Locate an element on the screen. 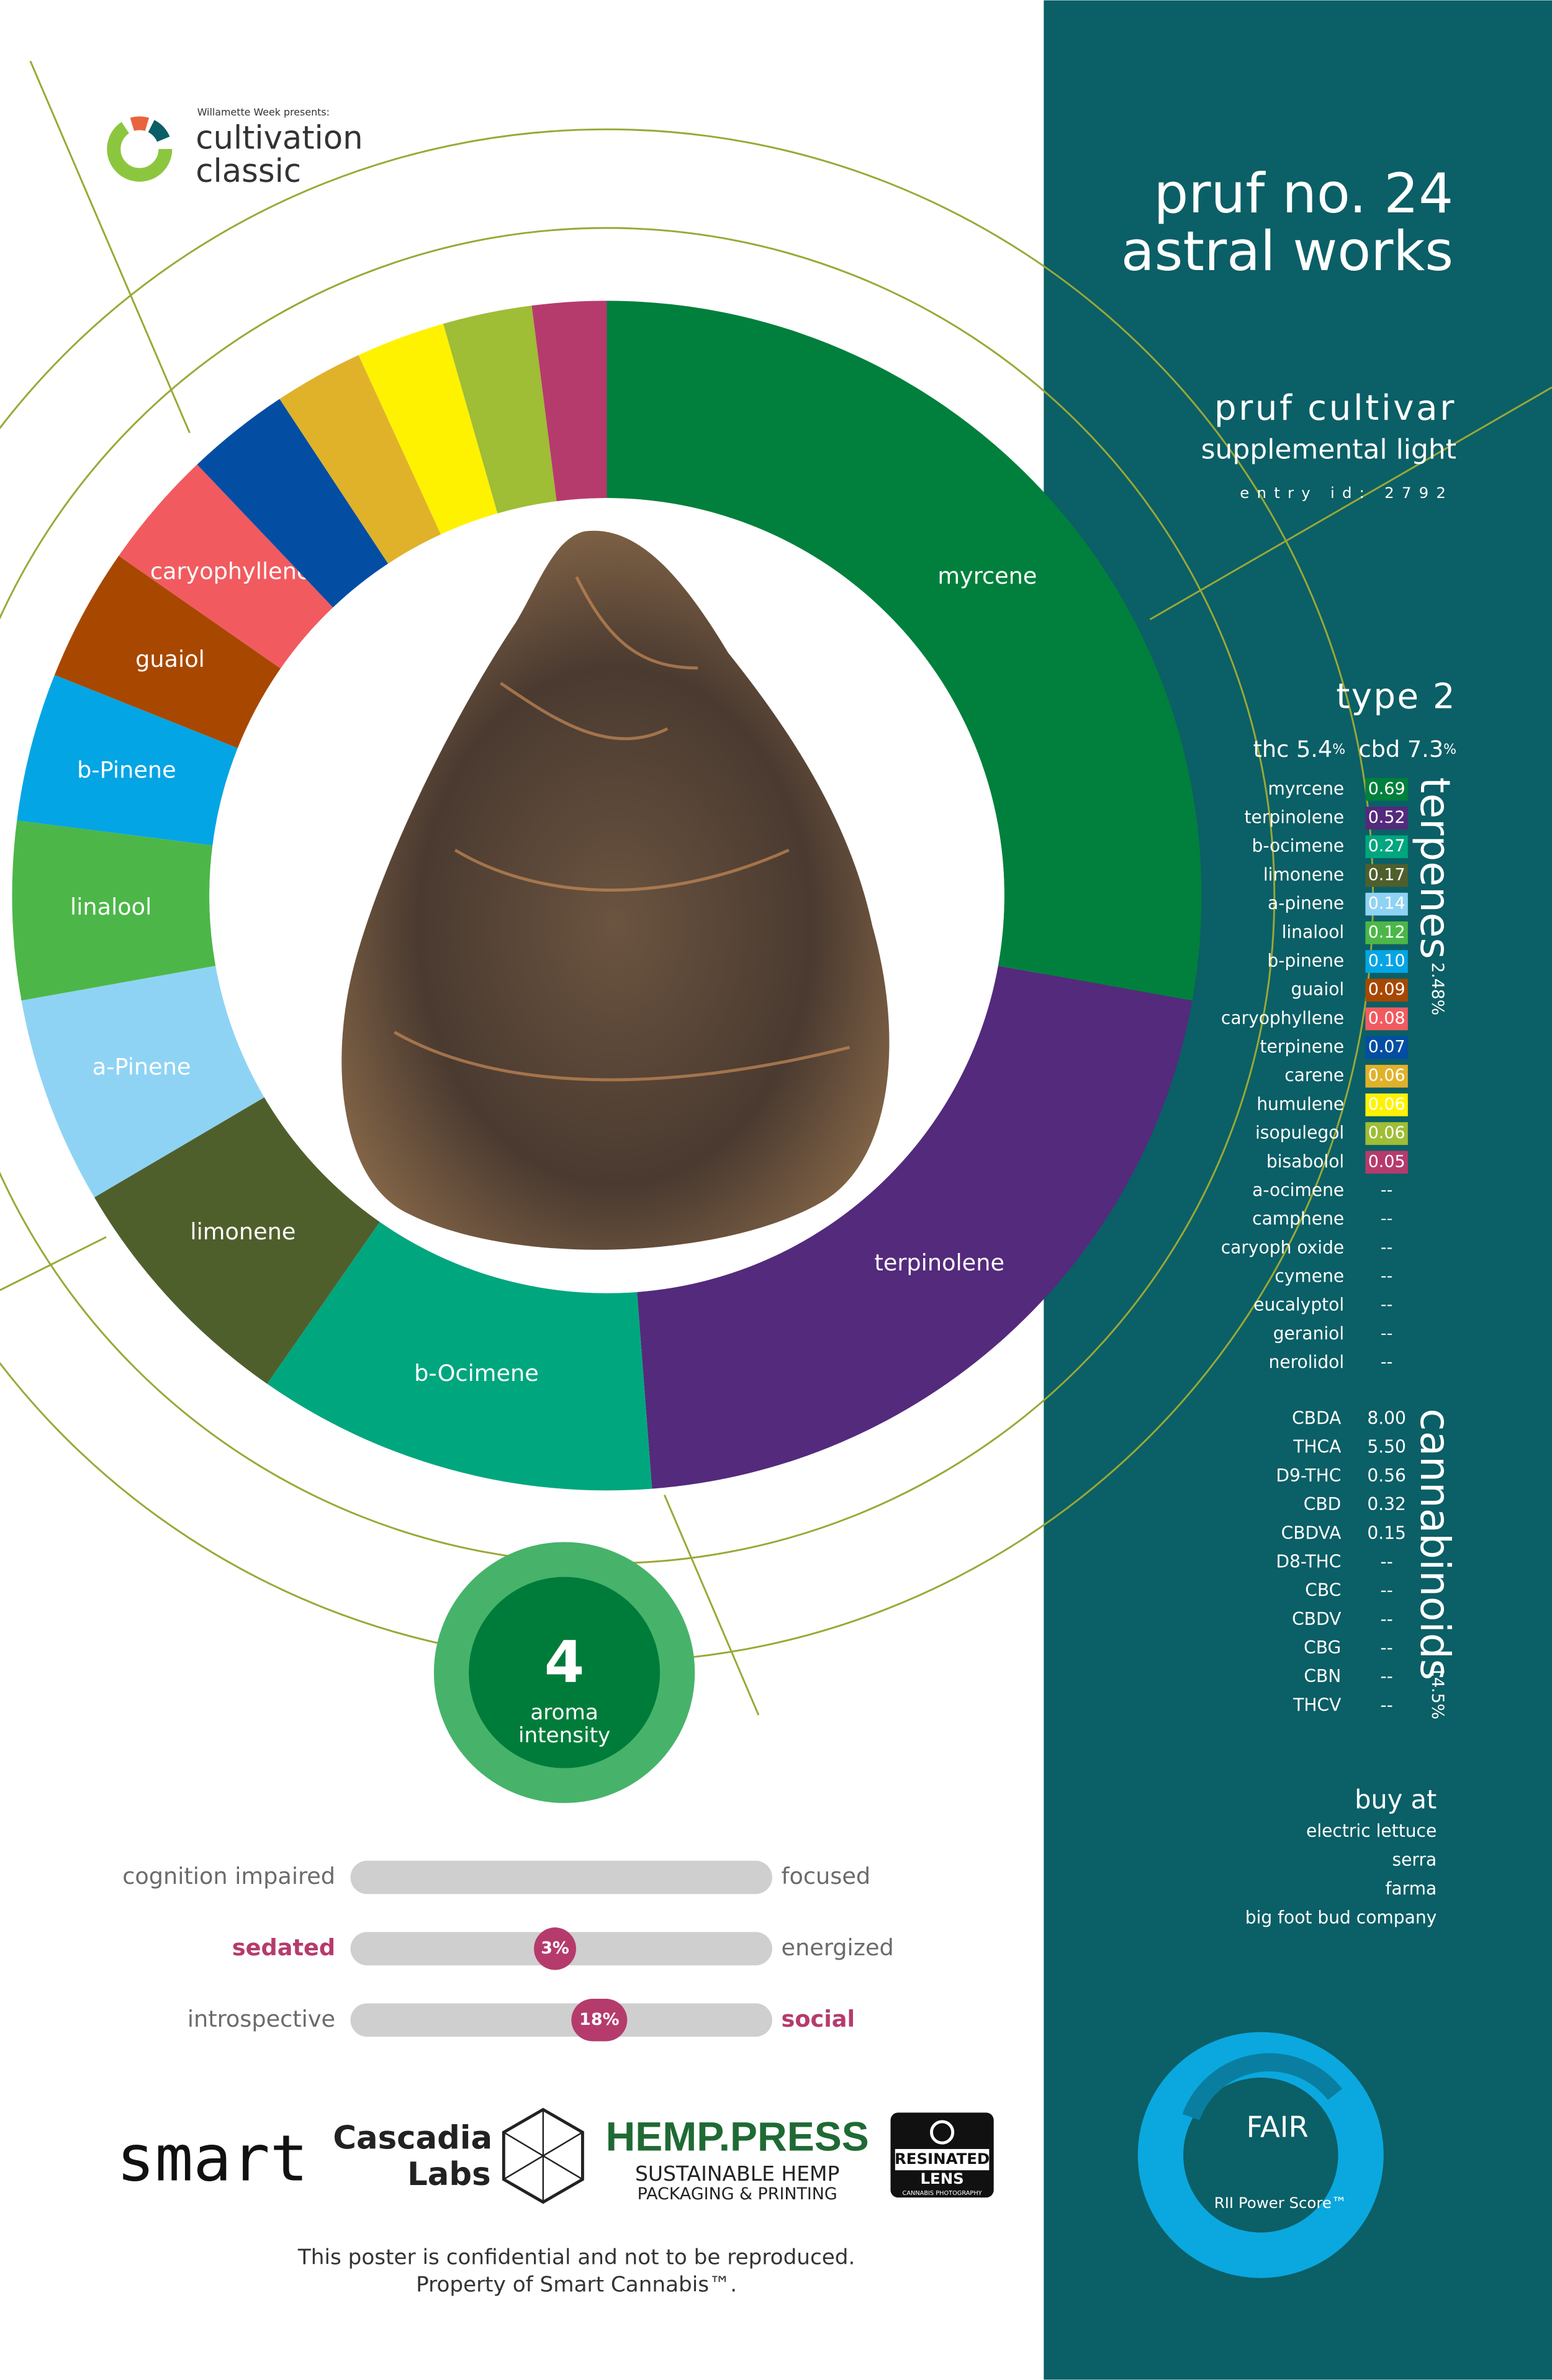 This screenshot has height=2380, width=1552. terpenes-total: 2.48% is located at coordinates (1438, 989).